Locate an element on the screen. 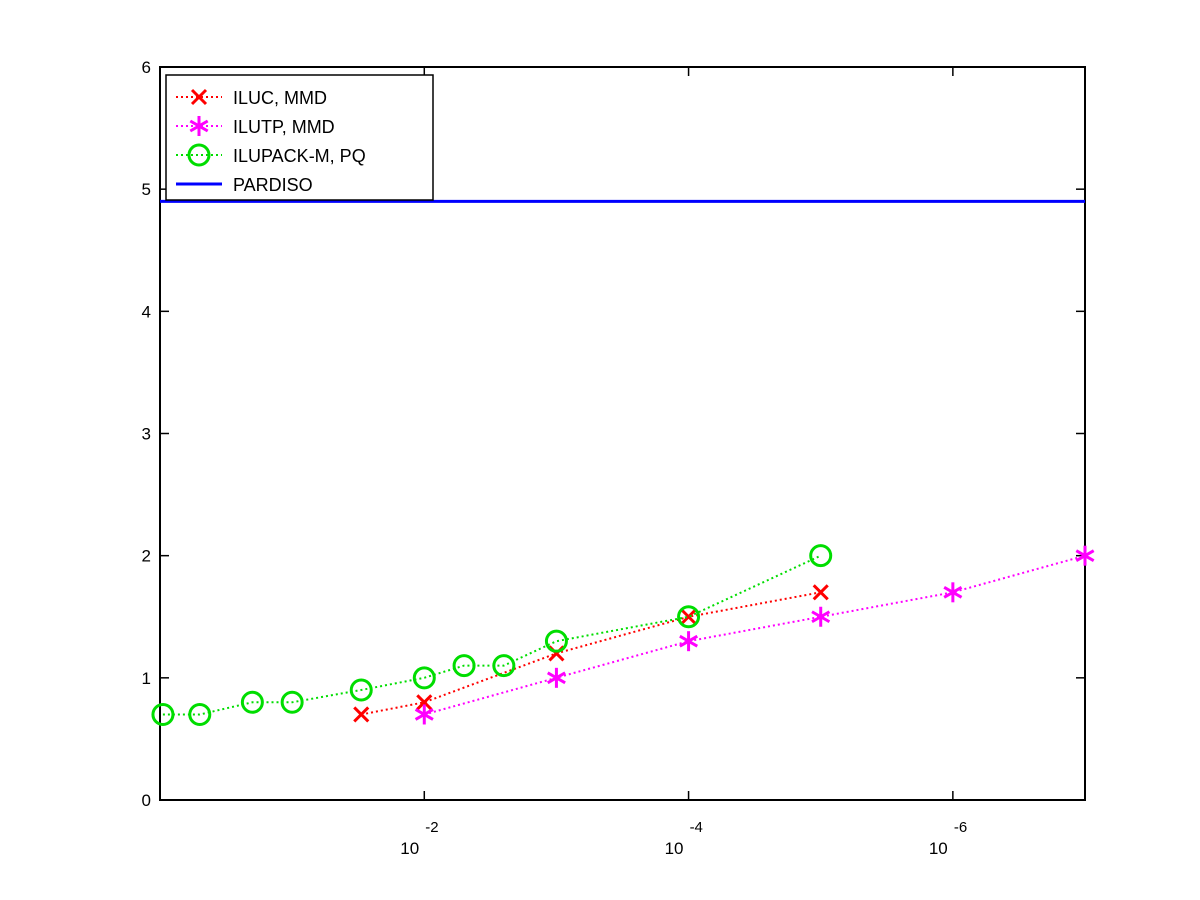  legend-box is located at coordinates (299, 137).